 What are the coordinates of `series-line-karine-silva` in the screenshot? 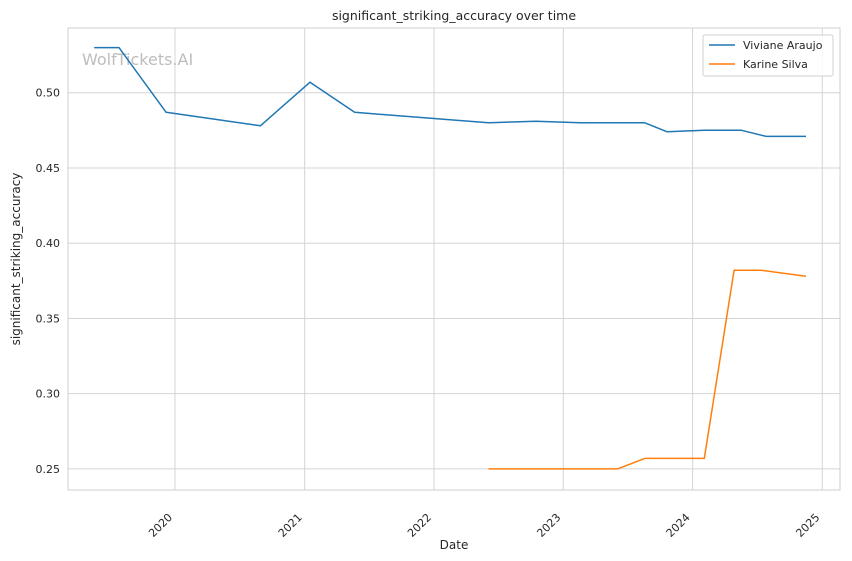 It's located at (647, 369).